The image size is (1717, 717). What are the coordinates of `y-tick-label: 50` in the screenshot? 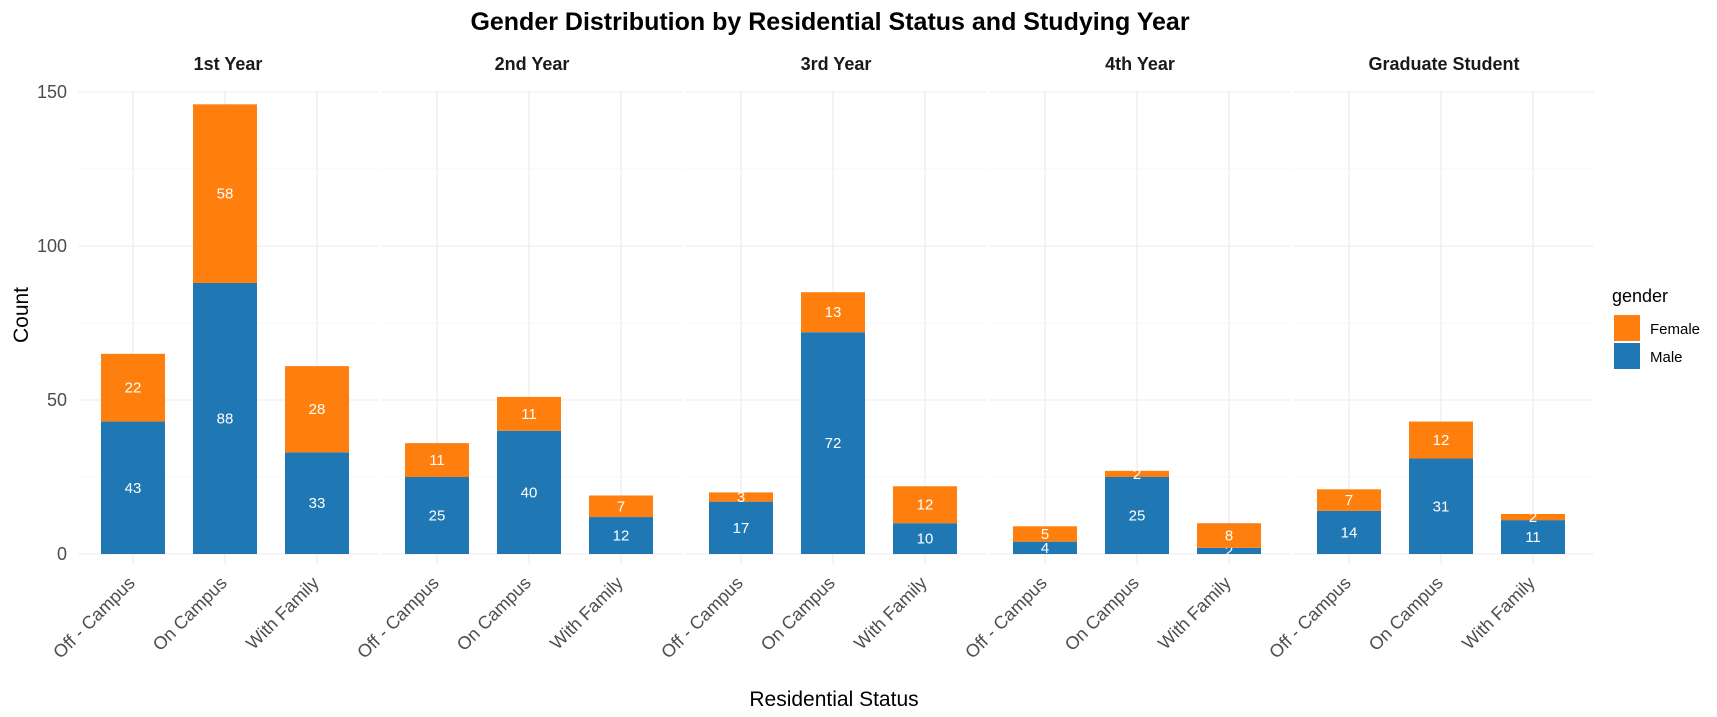 It's located at (57, 400).